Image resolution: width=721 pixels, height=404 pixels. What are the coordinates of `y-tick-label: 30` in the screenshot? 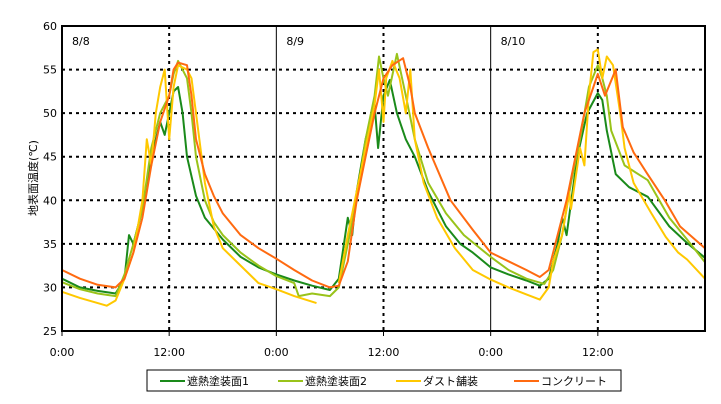 It's located at (50, 287).